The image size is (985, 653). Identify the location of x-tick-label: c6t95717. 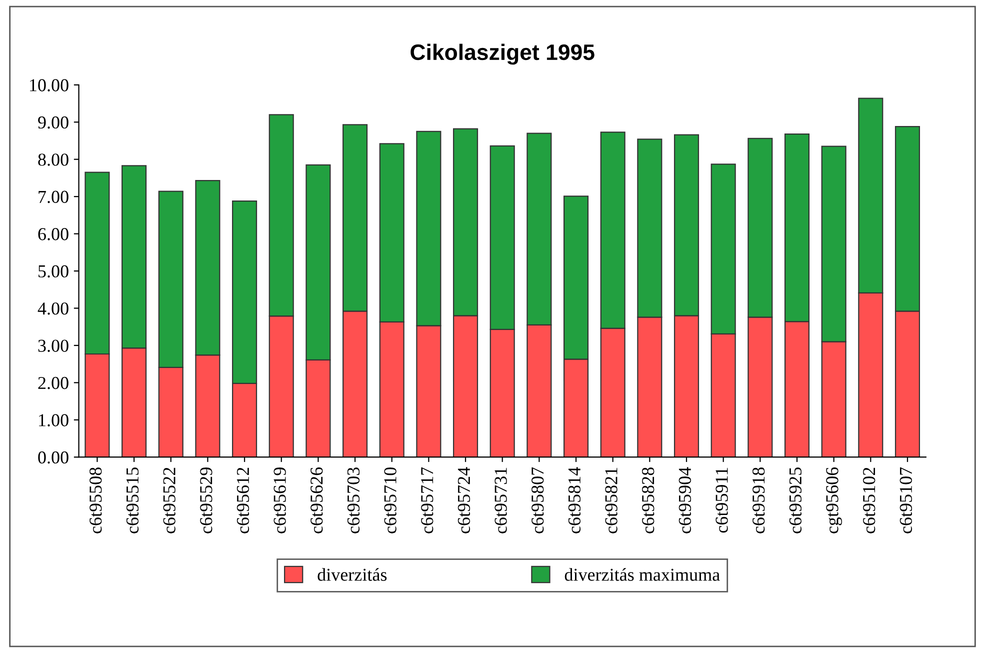
(427, 500).